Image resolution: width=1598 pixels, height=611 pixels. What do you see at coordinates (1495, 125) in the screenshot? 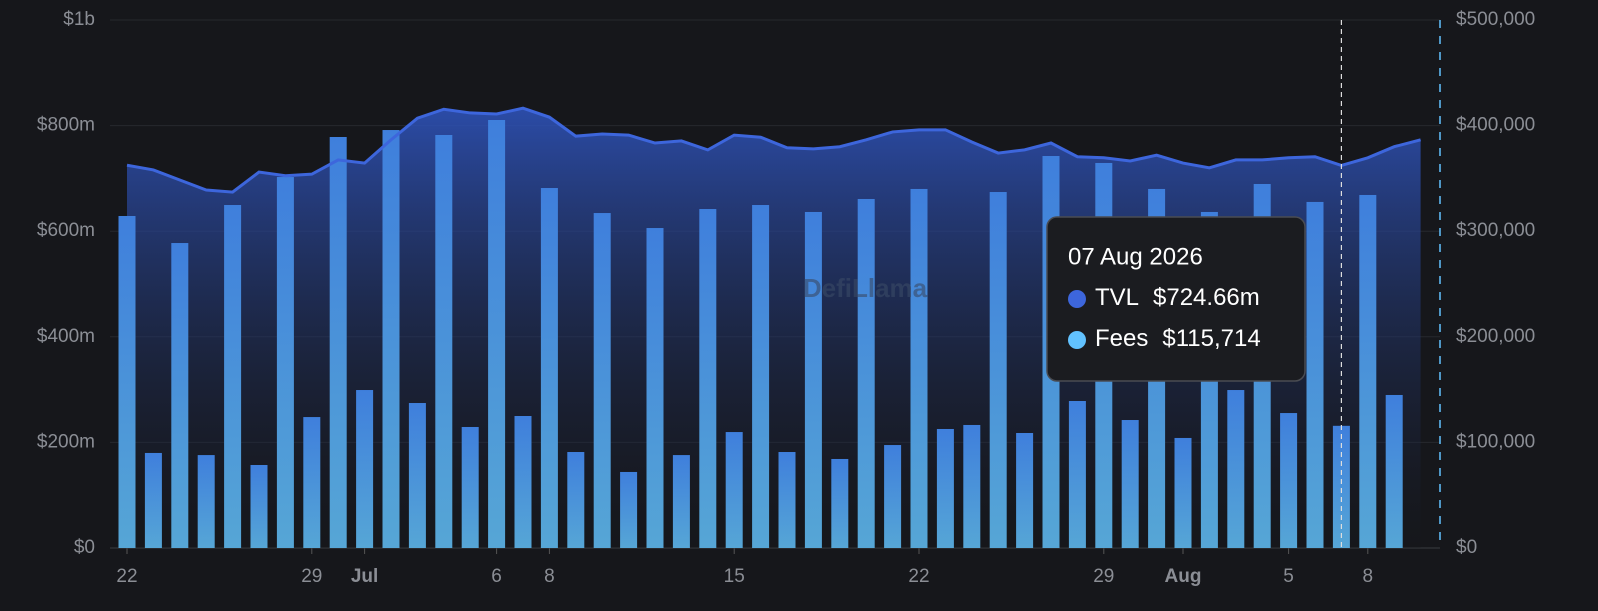
I see `y2-tick-label: $400,000` at bounding box center [1495, 125].